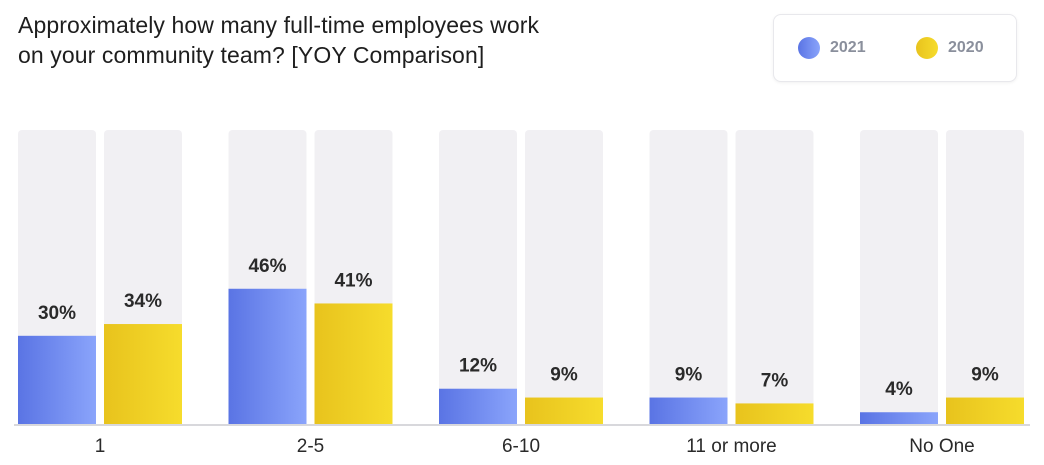 The height and width of the screenshot is (465, 1044). What do you see at coordinates (267, 266) in the screenshot?
I see `data-label-2021-2-5: 46%` at bounding box center [267, 266].